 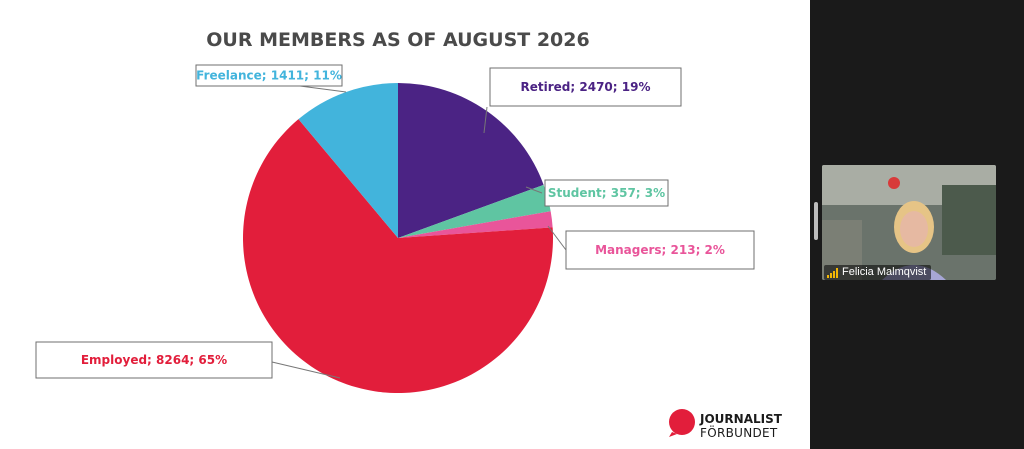 What do you see at coordinates (557, 238) in the screenshot?
I see `callout-leader-managers` at bounding box center [557, 238].